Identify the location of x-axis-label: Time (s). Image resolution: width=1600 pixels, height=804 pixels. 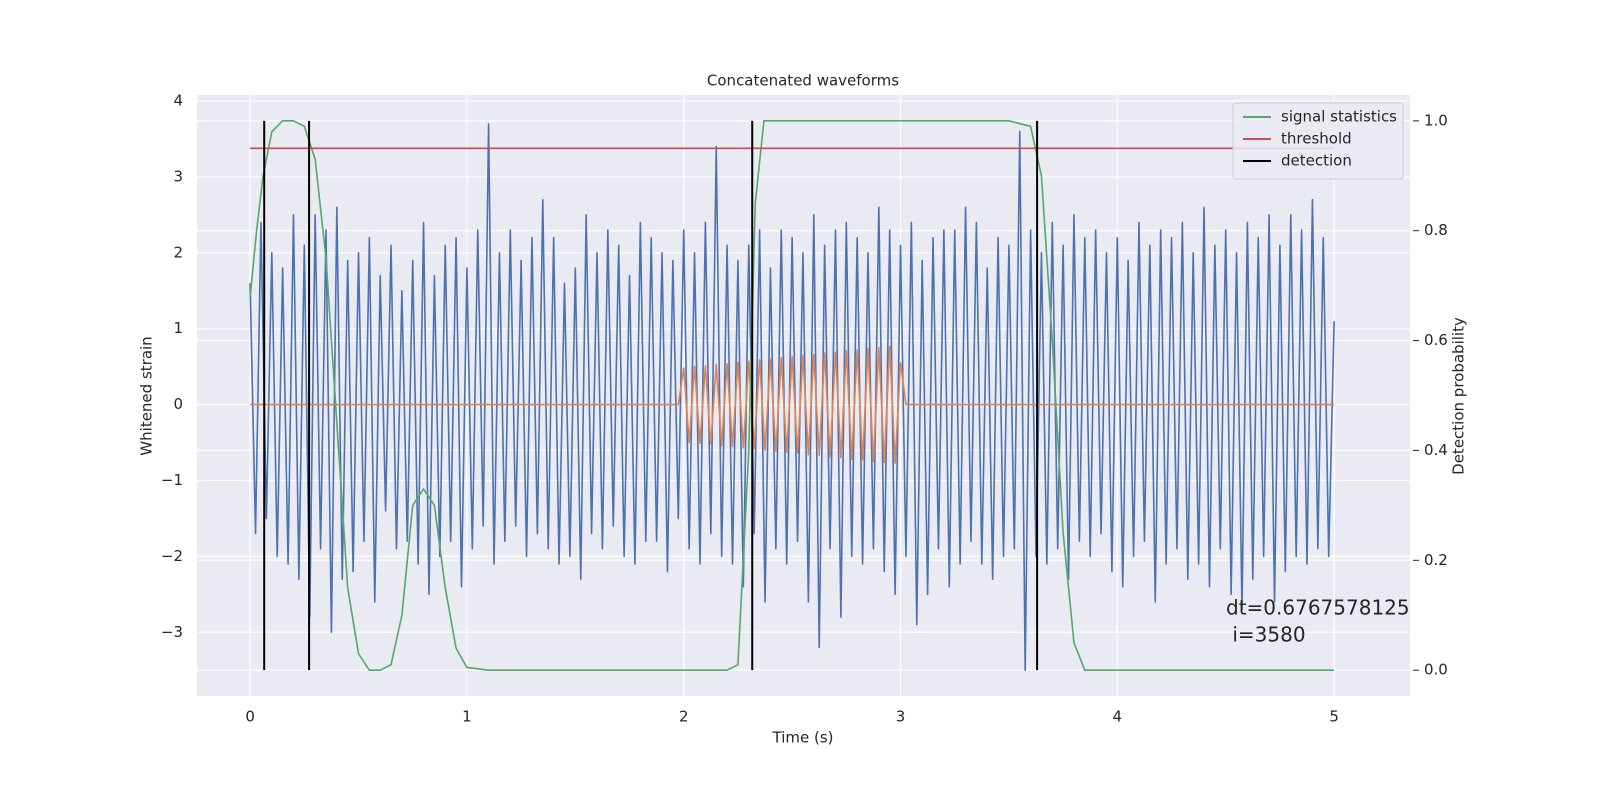
(803, 738).